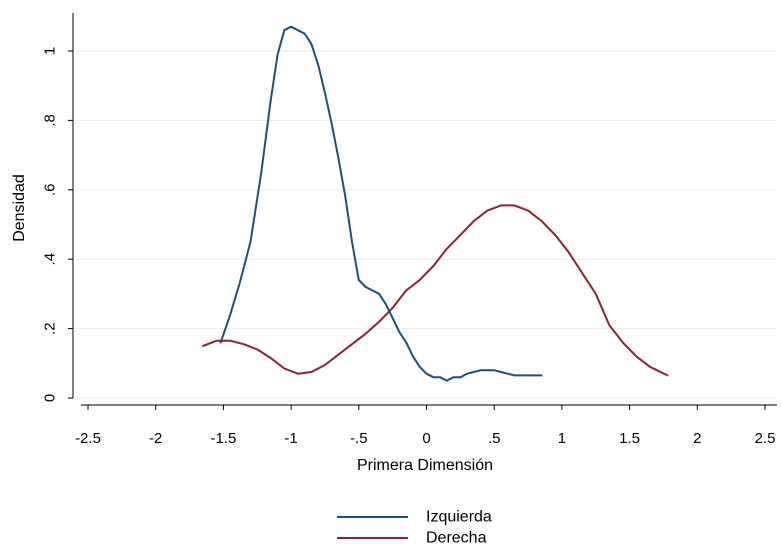  What do you see at coordinates (50, 398) in the screenshot?
I see `y-tick-label: 0` at bounding box center [50, 398].